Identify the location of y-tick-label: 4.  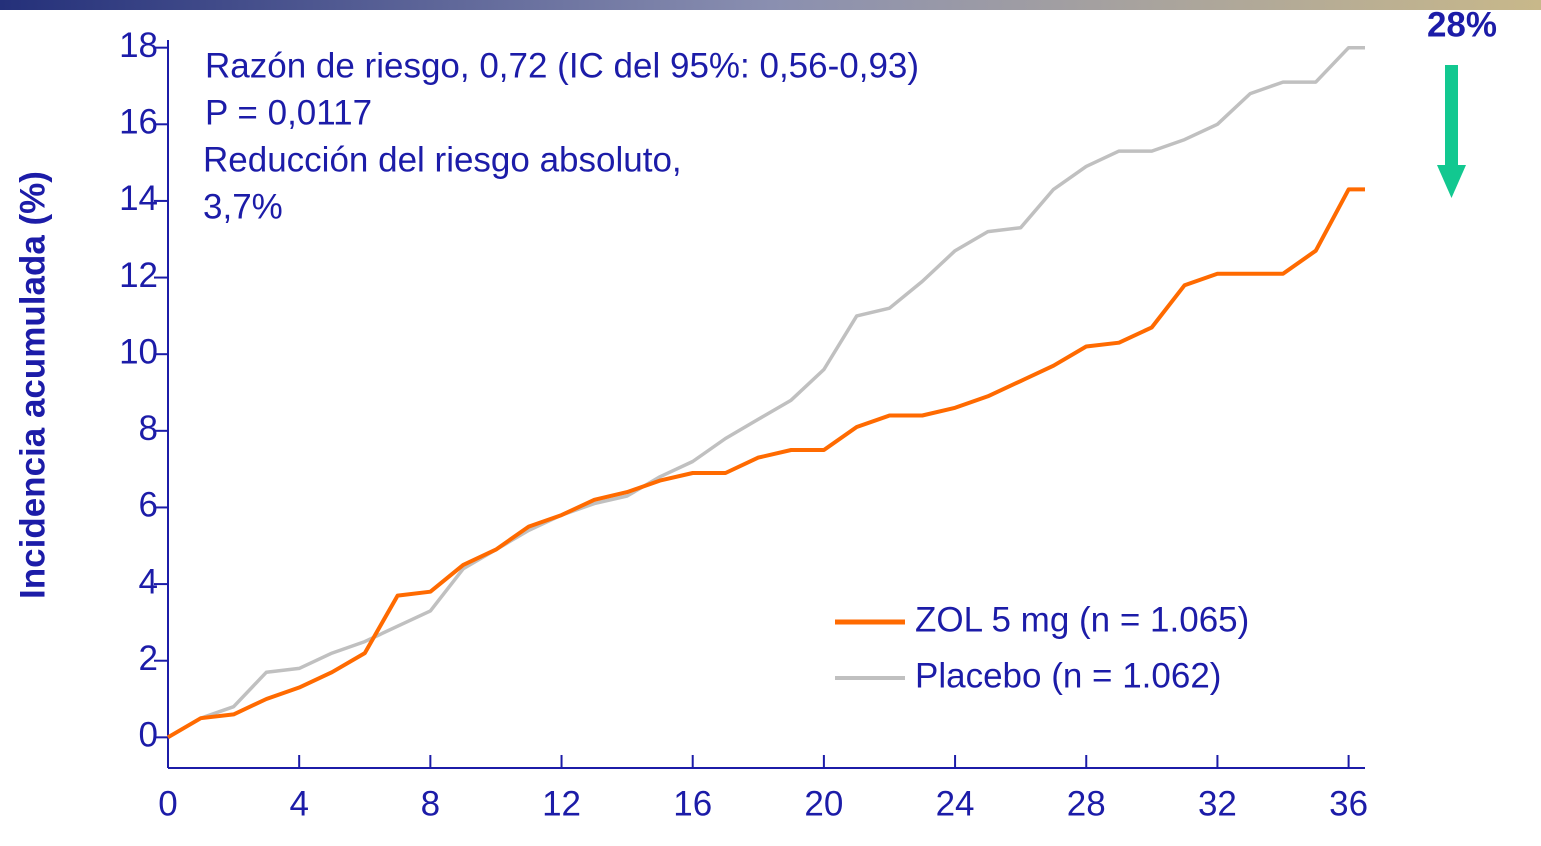
(148, 581).